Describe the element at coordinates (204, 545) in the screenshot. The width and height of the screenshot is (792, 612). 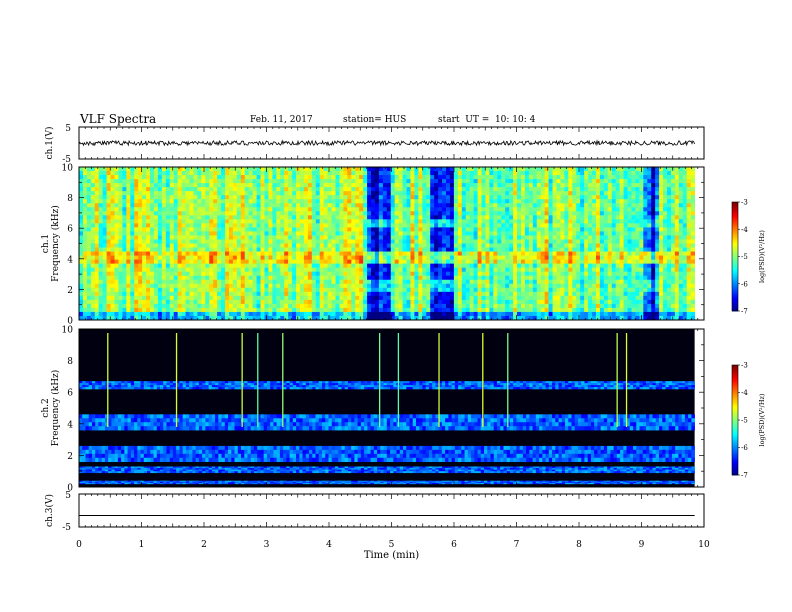
I see `x-tick-label: 2` at that location.